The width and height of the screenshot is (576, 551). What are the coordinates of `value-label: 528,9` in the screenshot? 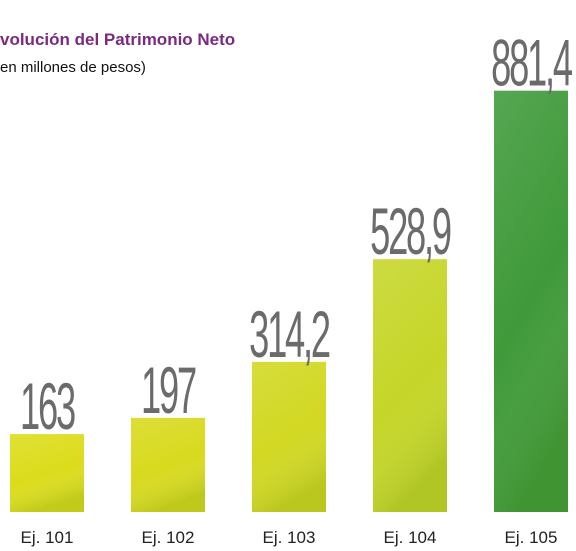 It's located at (410, 232).